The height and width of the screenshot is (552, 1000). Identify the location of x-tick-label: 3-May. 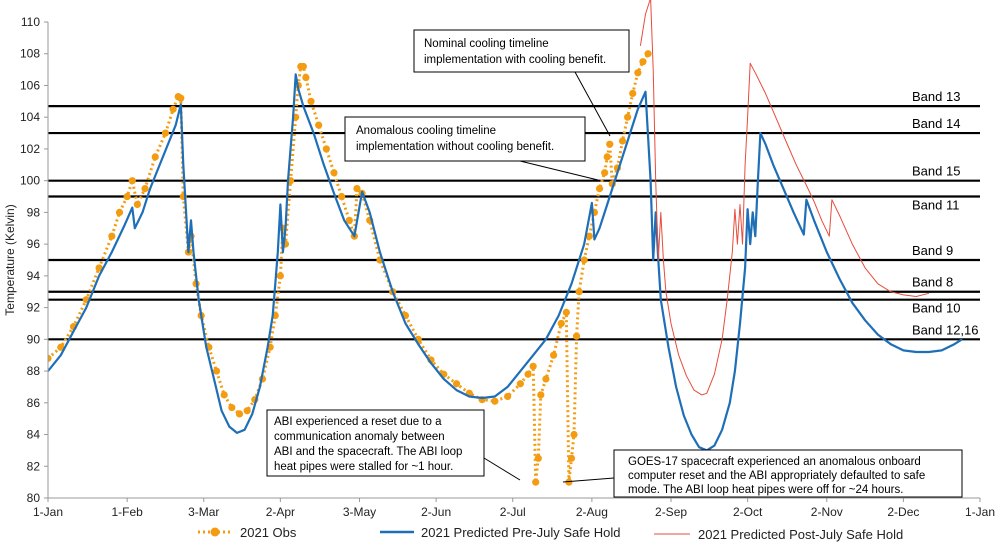
(359, 512).